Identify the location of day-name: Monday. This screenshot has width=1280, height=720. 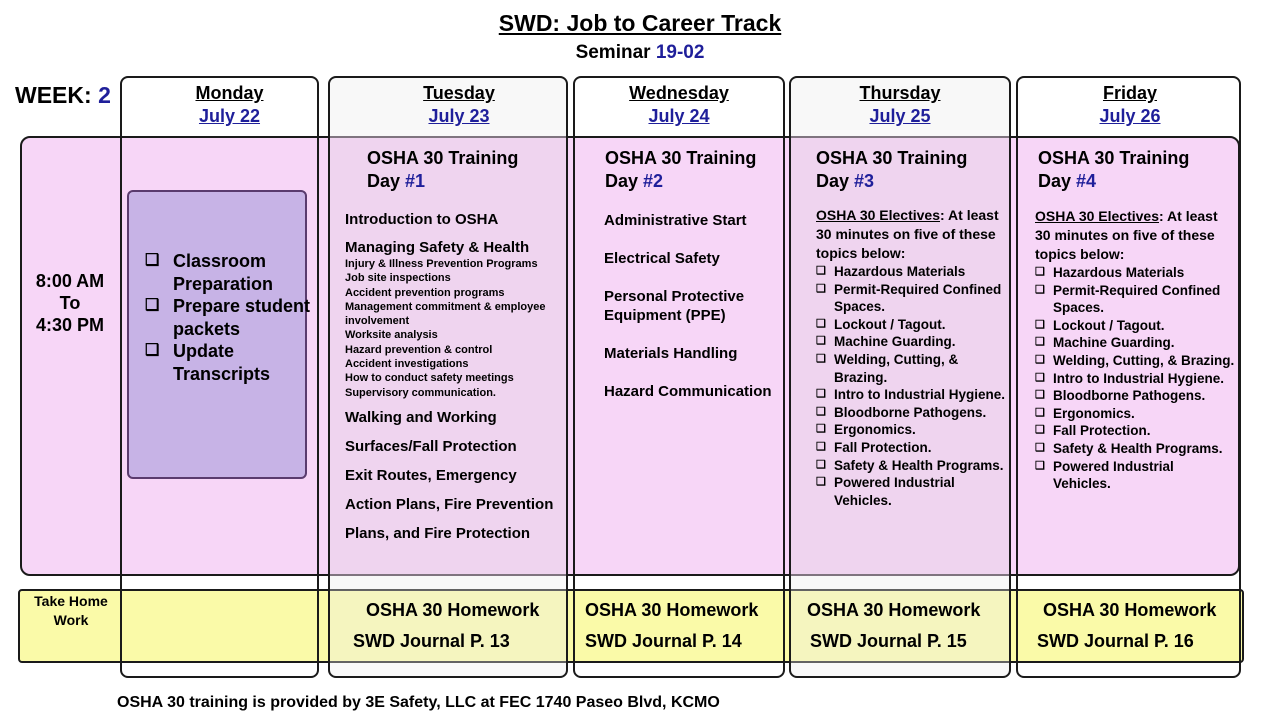
(229, 93).